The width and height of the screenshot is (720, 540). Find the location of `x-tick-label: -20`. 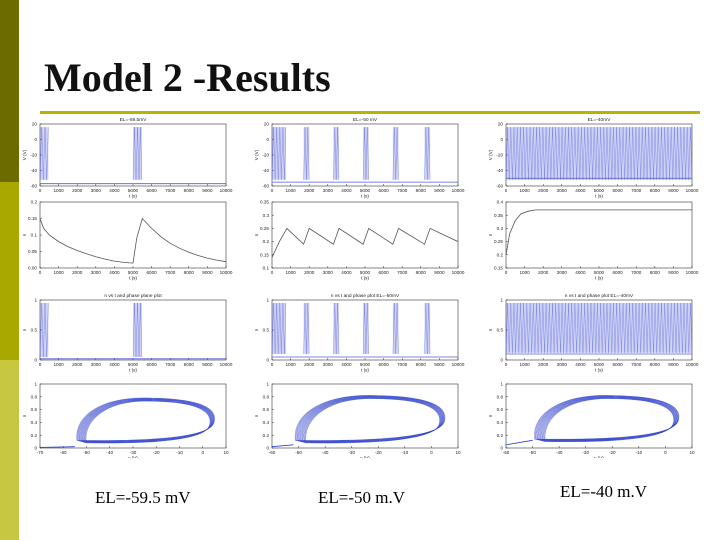

x-tick-label: -20 is located at coordinates (378, 452).